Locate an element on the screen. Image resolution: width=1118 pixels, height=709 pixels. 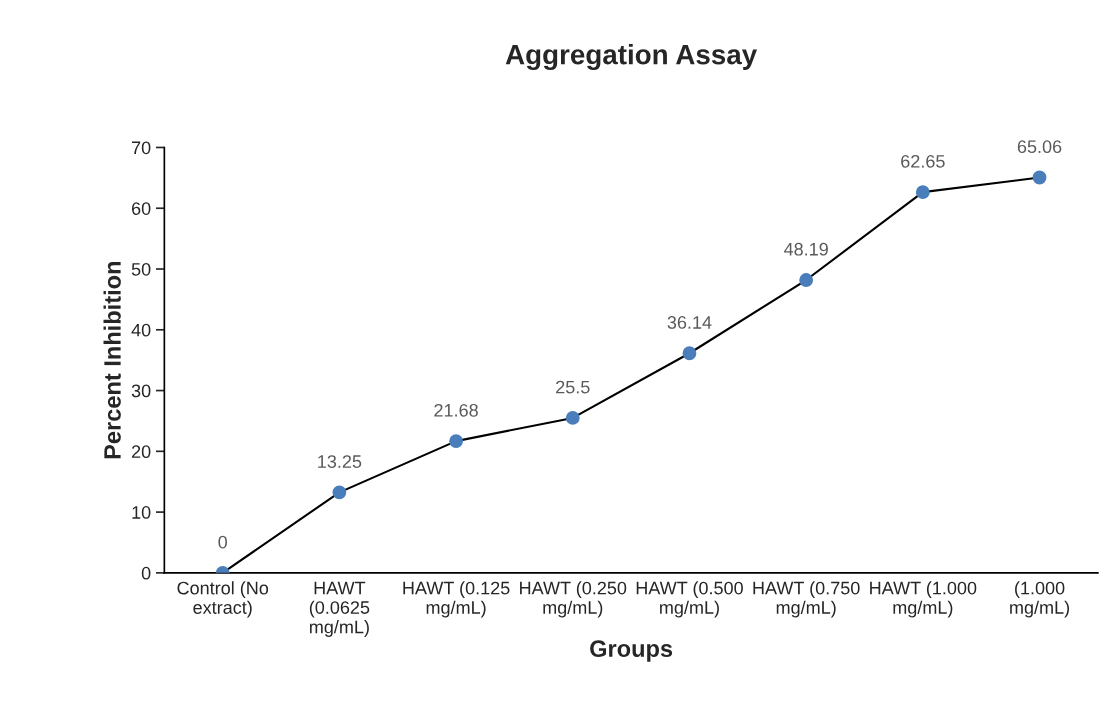
x-tick-label: HAWT (1.000 mg/mL) is located at coordinates (923, 599).